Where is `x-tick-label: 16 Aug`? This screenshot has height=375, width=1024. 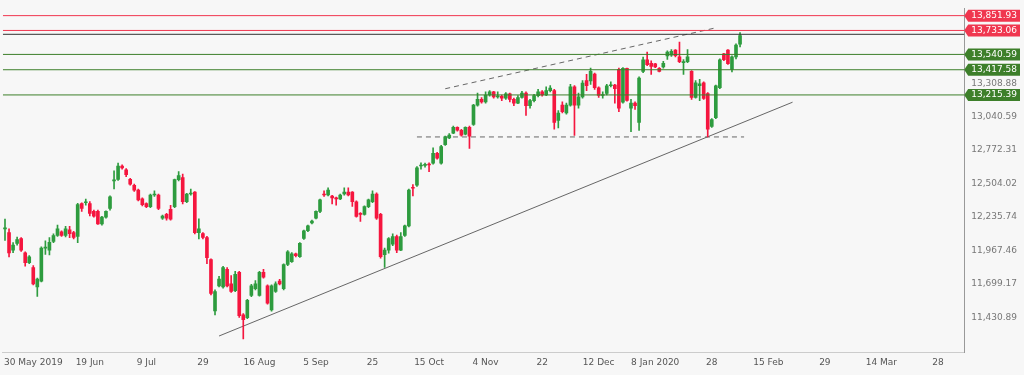 x-tick-label: 16 Aug is located at coordinates (259, 361).